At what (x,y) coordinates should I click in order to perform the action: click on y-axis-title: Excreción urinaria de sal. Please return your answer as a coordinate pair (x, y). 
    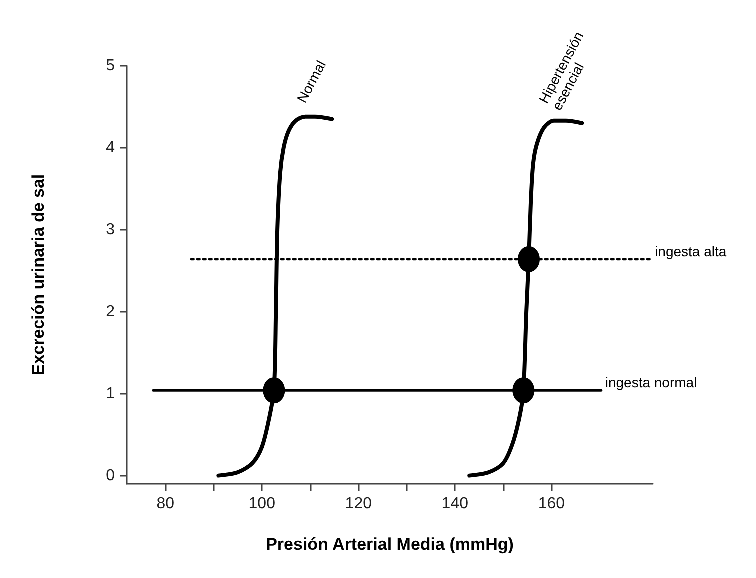
    Looking at the image, I should click on (38, 275).